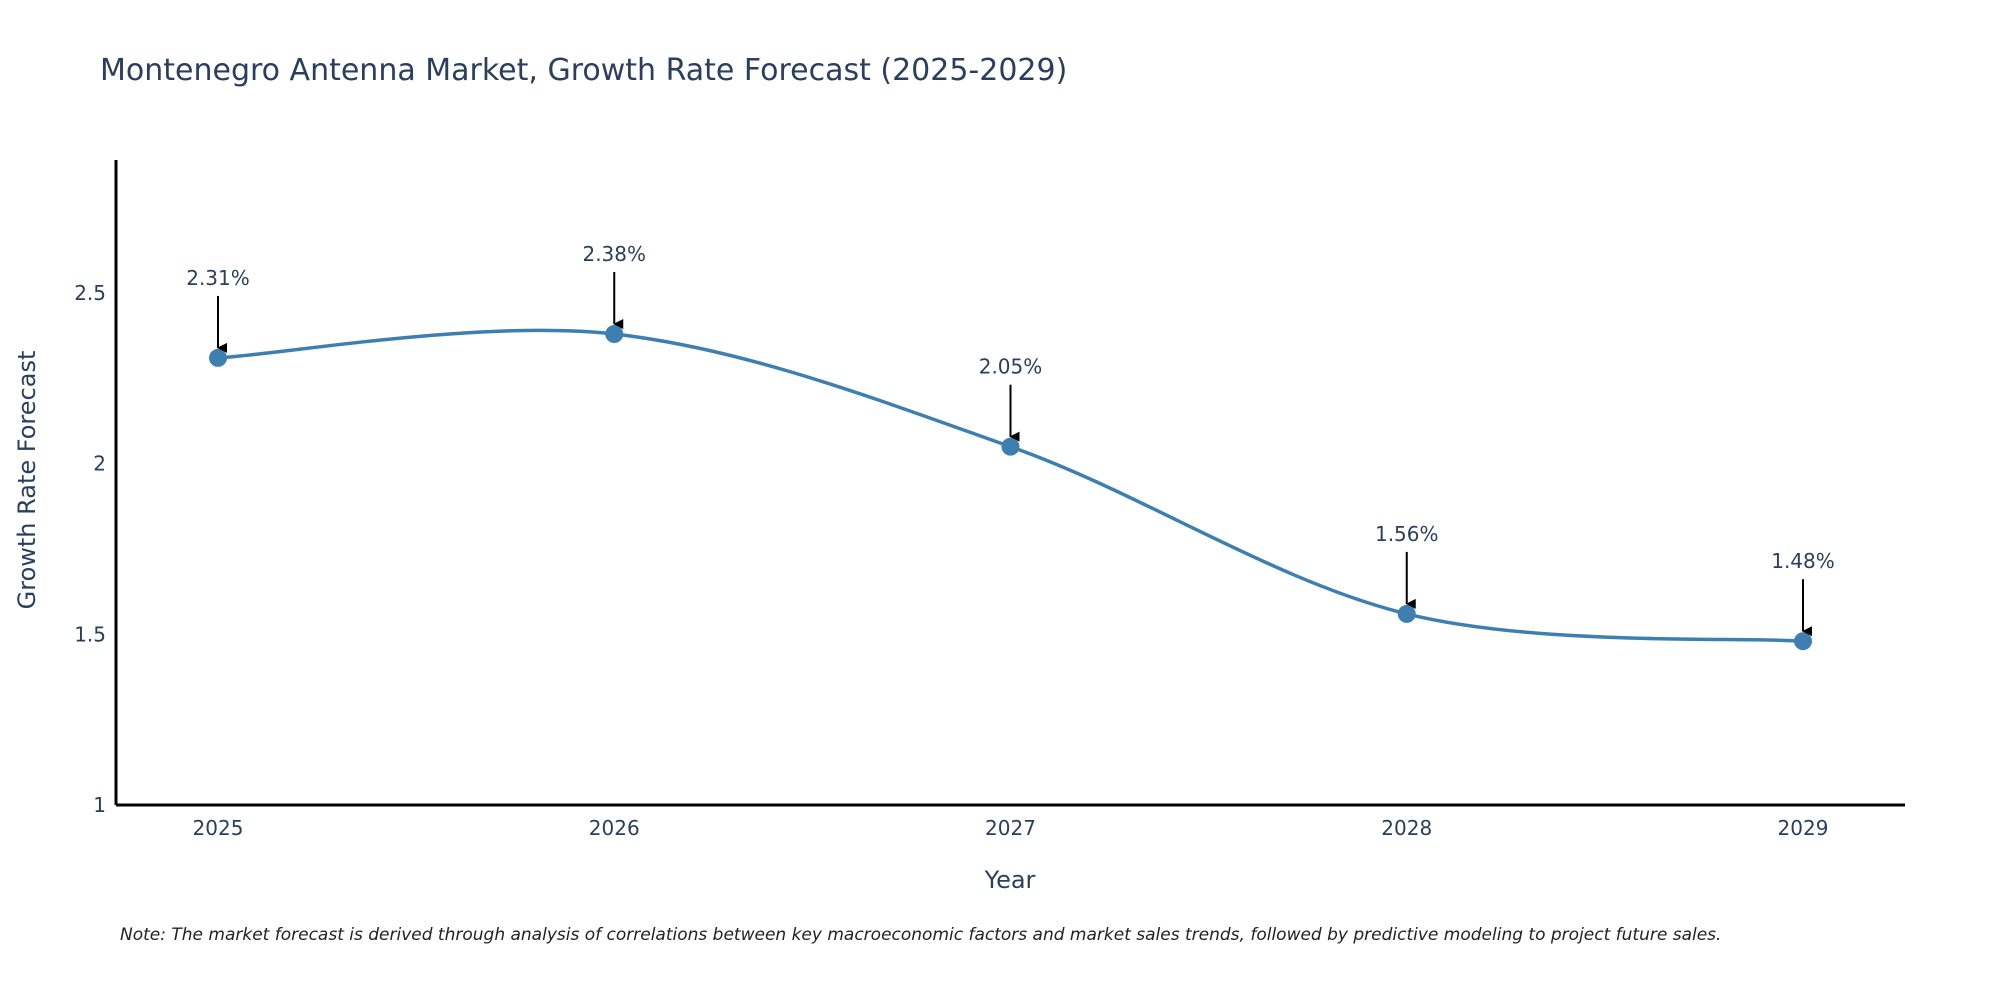  Describe the element at coordinates (90, 549) in the screenshot. I see `y-axis-ticks: 1 1.5 2 2.5` at that location.